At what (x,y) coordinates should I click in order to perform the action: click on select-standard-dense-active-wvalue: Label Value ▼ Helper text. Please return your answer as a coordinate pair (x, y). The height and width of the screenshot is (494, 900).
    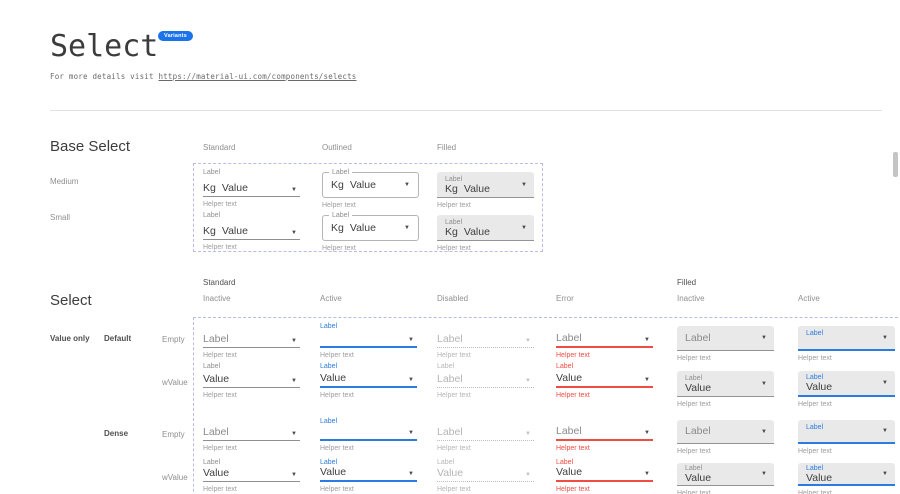
    Looking at the image, I should click on (368, 476).